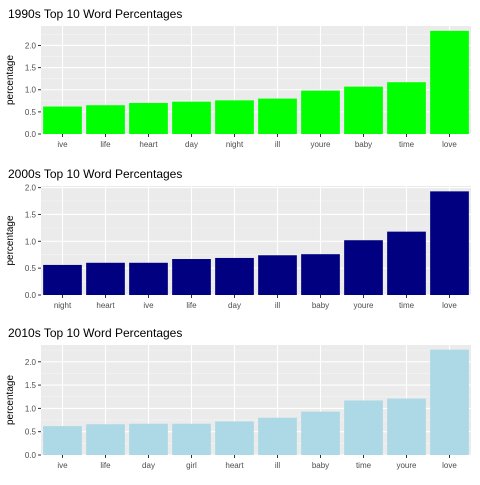  What do you see at coordinates (95, 333) in the screenshot?
I see `chart-title: 2010s Top 10 Word Percentages` at bounding box center [95, 333].